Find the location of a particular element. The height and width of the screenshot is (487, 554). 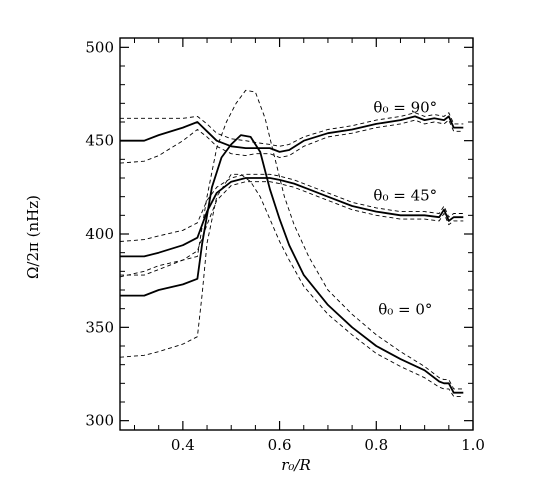

annotation-layer: θ₀ = 90° θ₀ = 45° θ₀ = 0° is located at coordinates (405, 209).